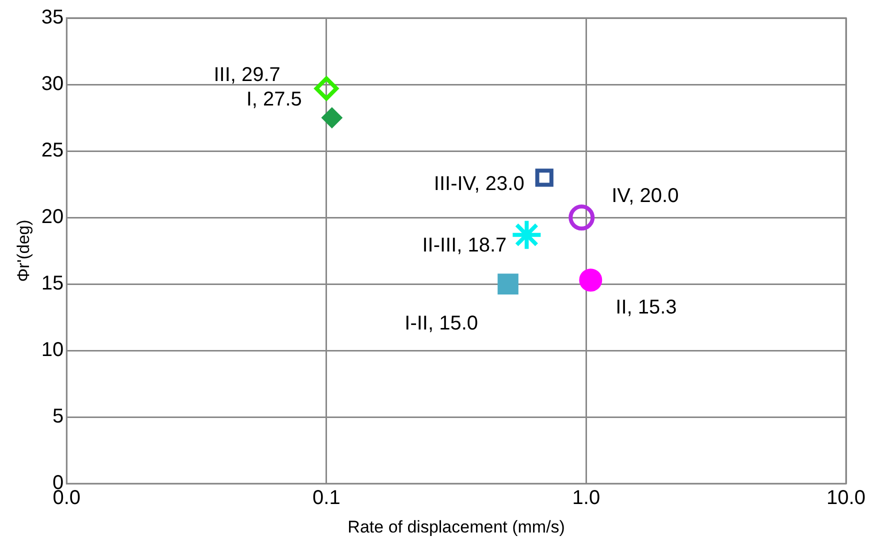 This screenshot has width=874, height=550. Describe the element at coordinates (52, 283) in the screenshot. I see `y-tick-label: 15` at that location.